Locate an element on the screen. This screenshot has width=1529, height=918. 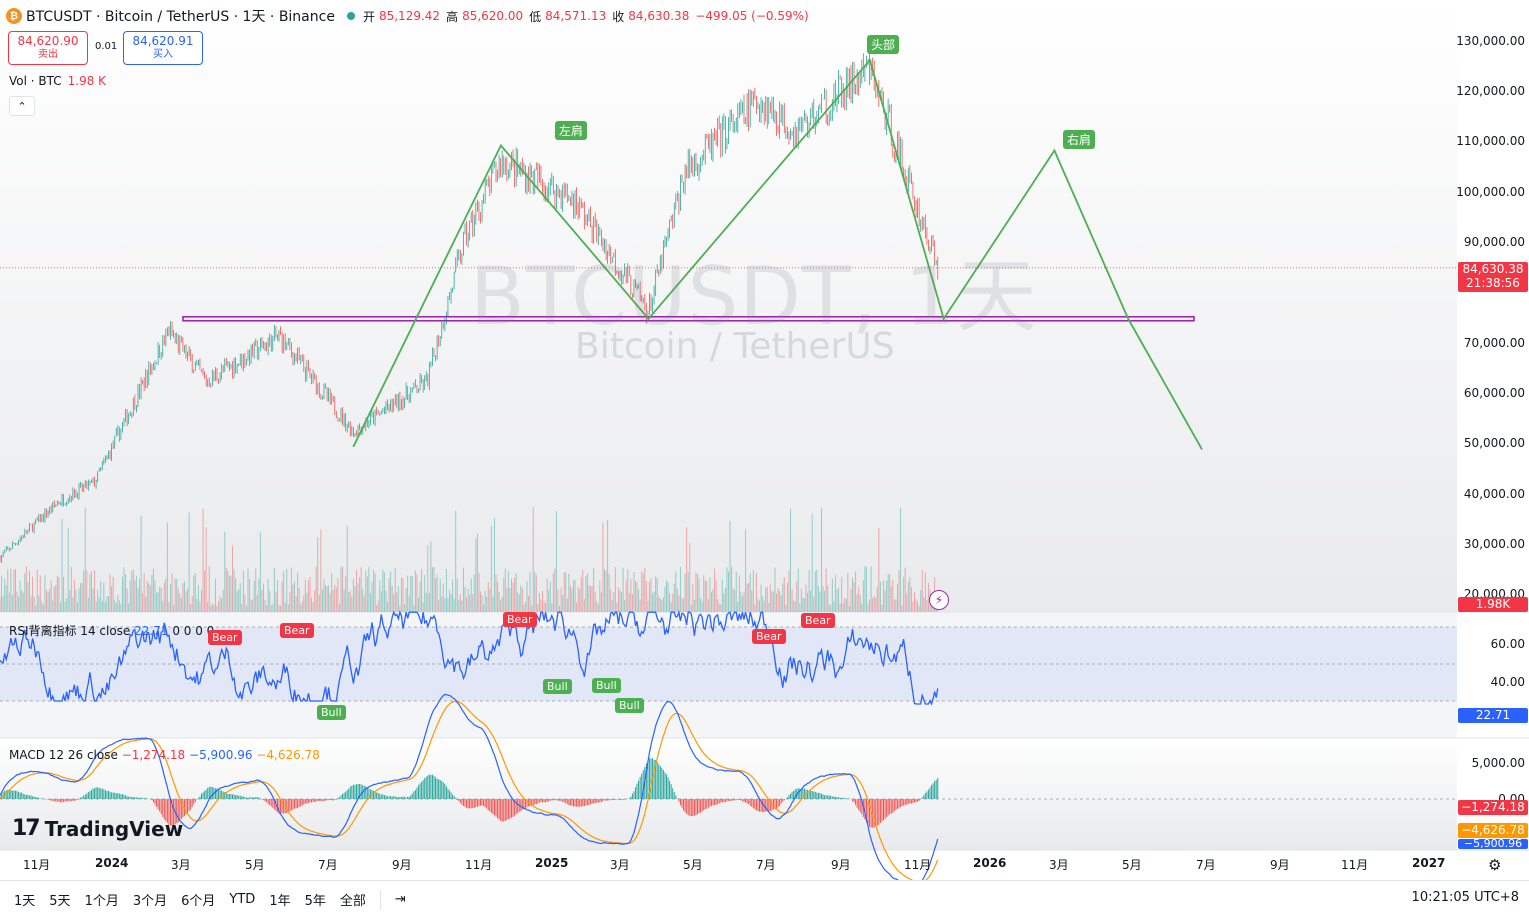
range-5d-button: 5天 is located at coordinates (60, 901).